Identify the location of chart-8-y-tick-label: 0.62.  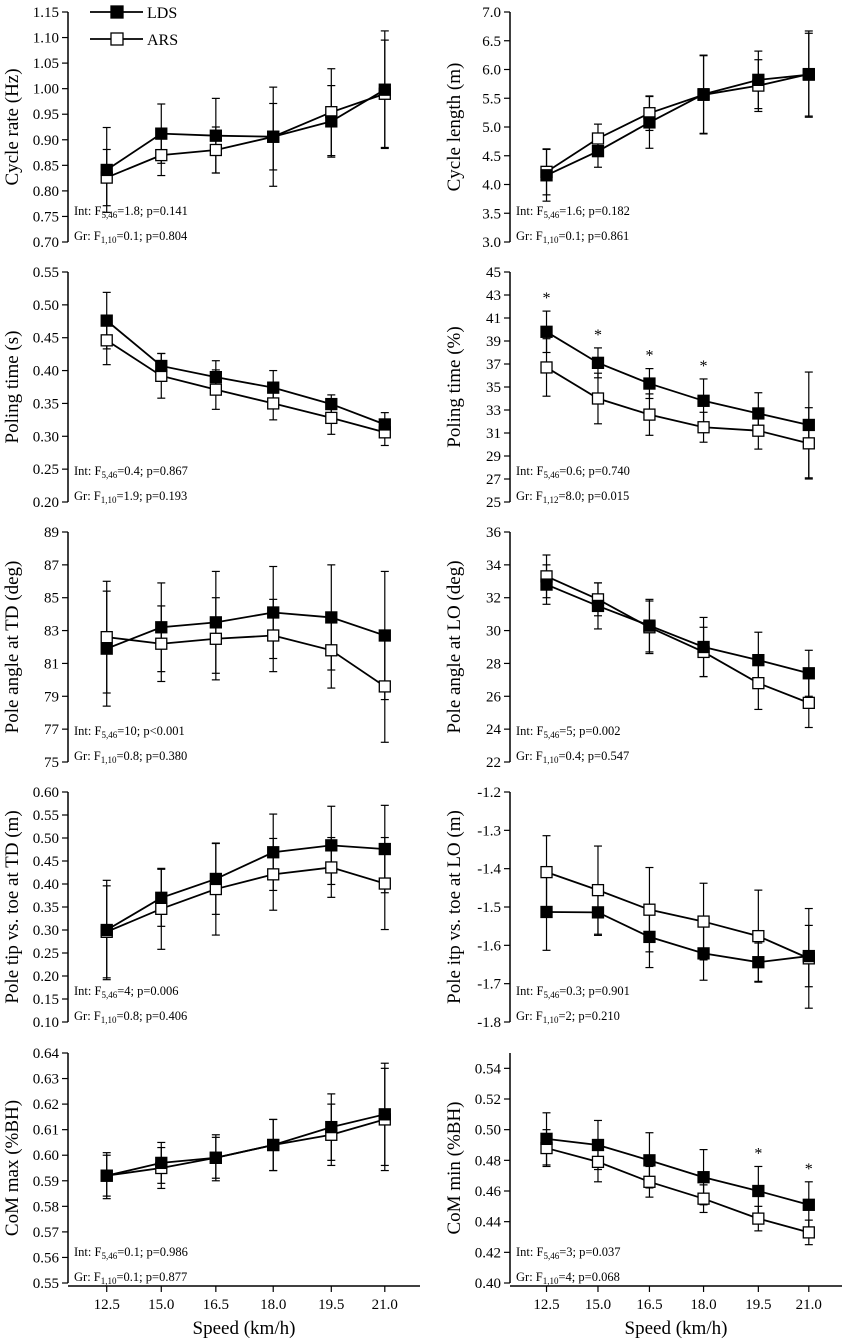
(46, 1105).